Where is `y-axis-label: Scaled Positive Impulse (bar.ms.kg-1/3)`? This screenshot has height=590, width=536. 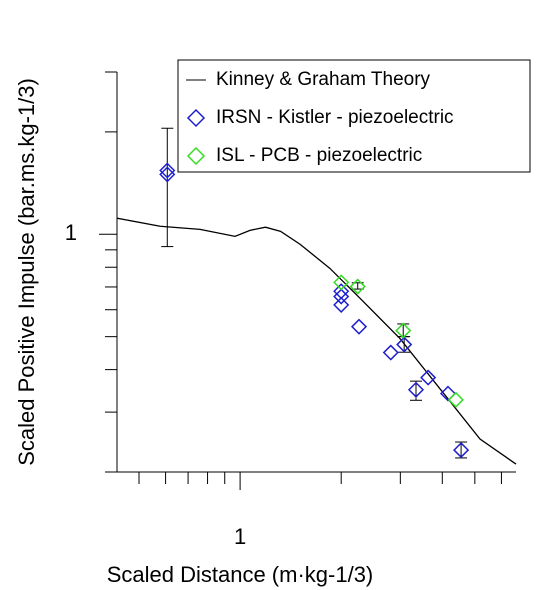 y-axis-label: Scaled Positive Impulse (bar.ms.kg-1/3) is located at coordinates (26, 272).